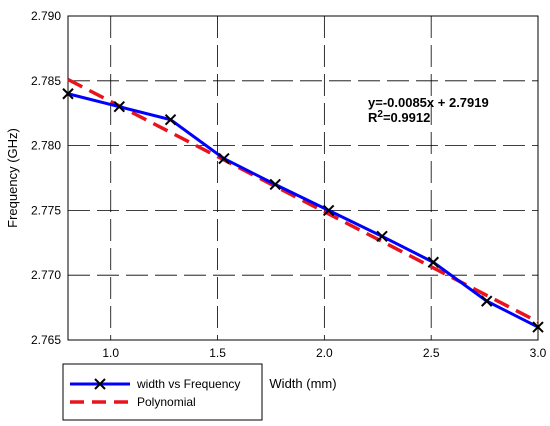  Describe the element at coordinates (46, 210) in the screenshot. I see `y-tick-label: 2.775` at that location.